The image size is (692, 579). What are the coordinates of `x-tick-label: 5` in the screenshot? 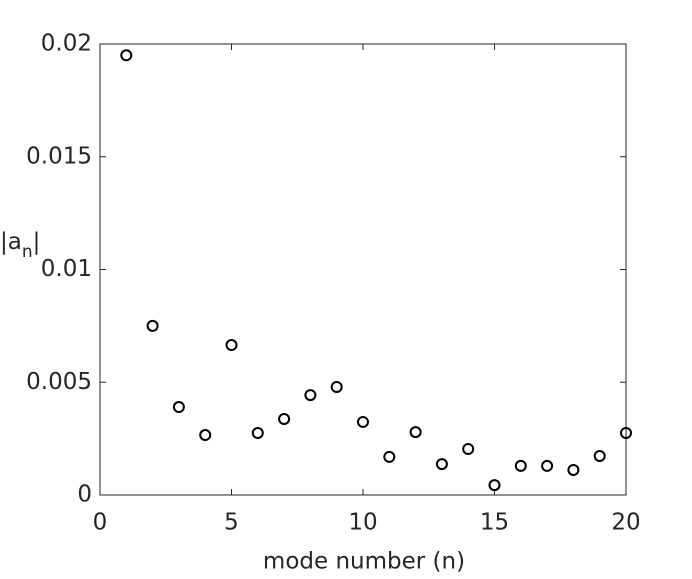 It's located at (231, 523).